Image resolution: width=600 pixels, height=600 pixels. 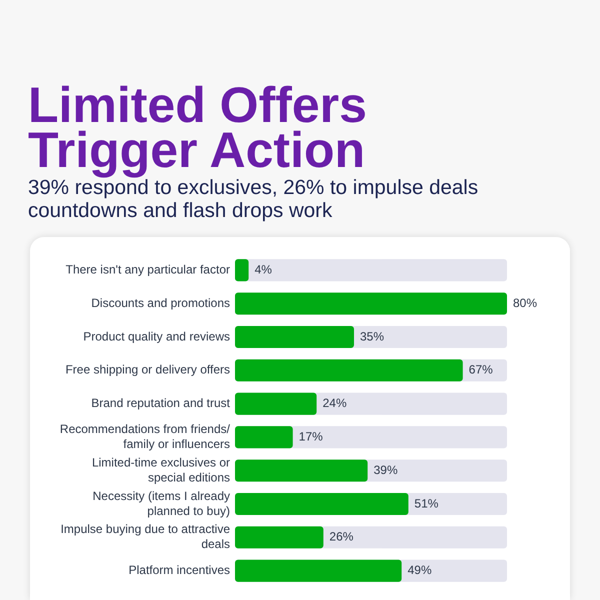 I want to click on y-tick-label: There isn't any particular factor, so click(x=148, y=269).